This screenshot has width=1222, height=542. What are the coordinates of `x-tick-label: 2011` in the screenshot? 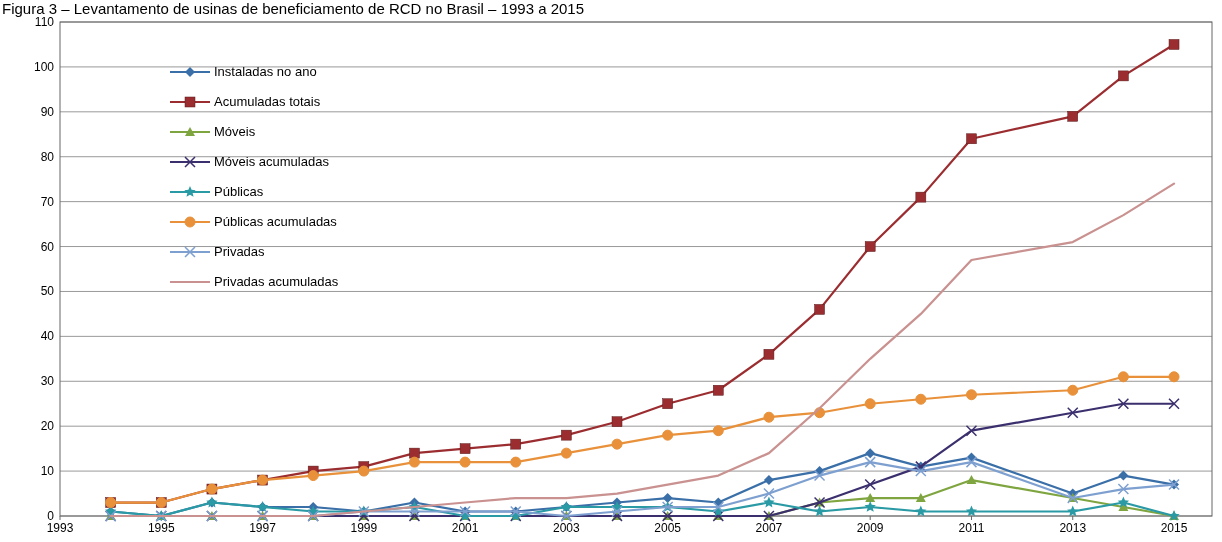 It's located at (971, 528).